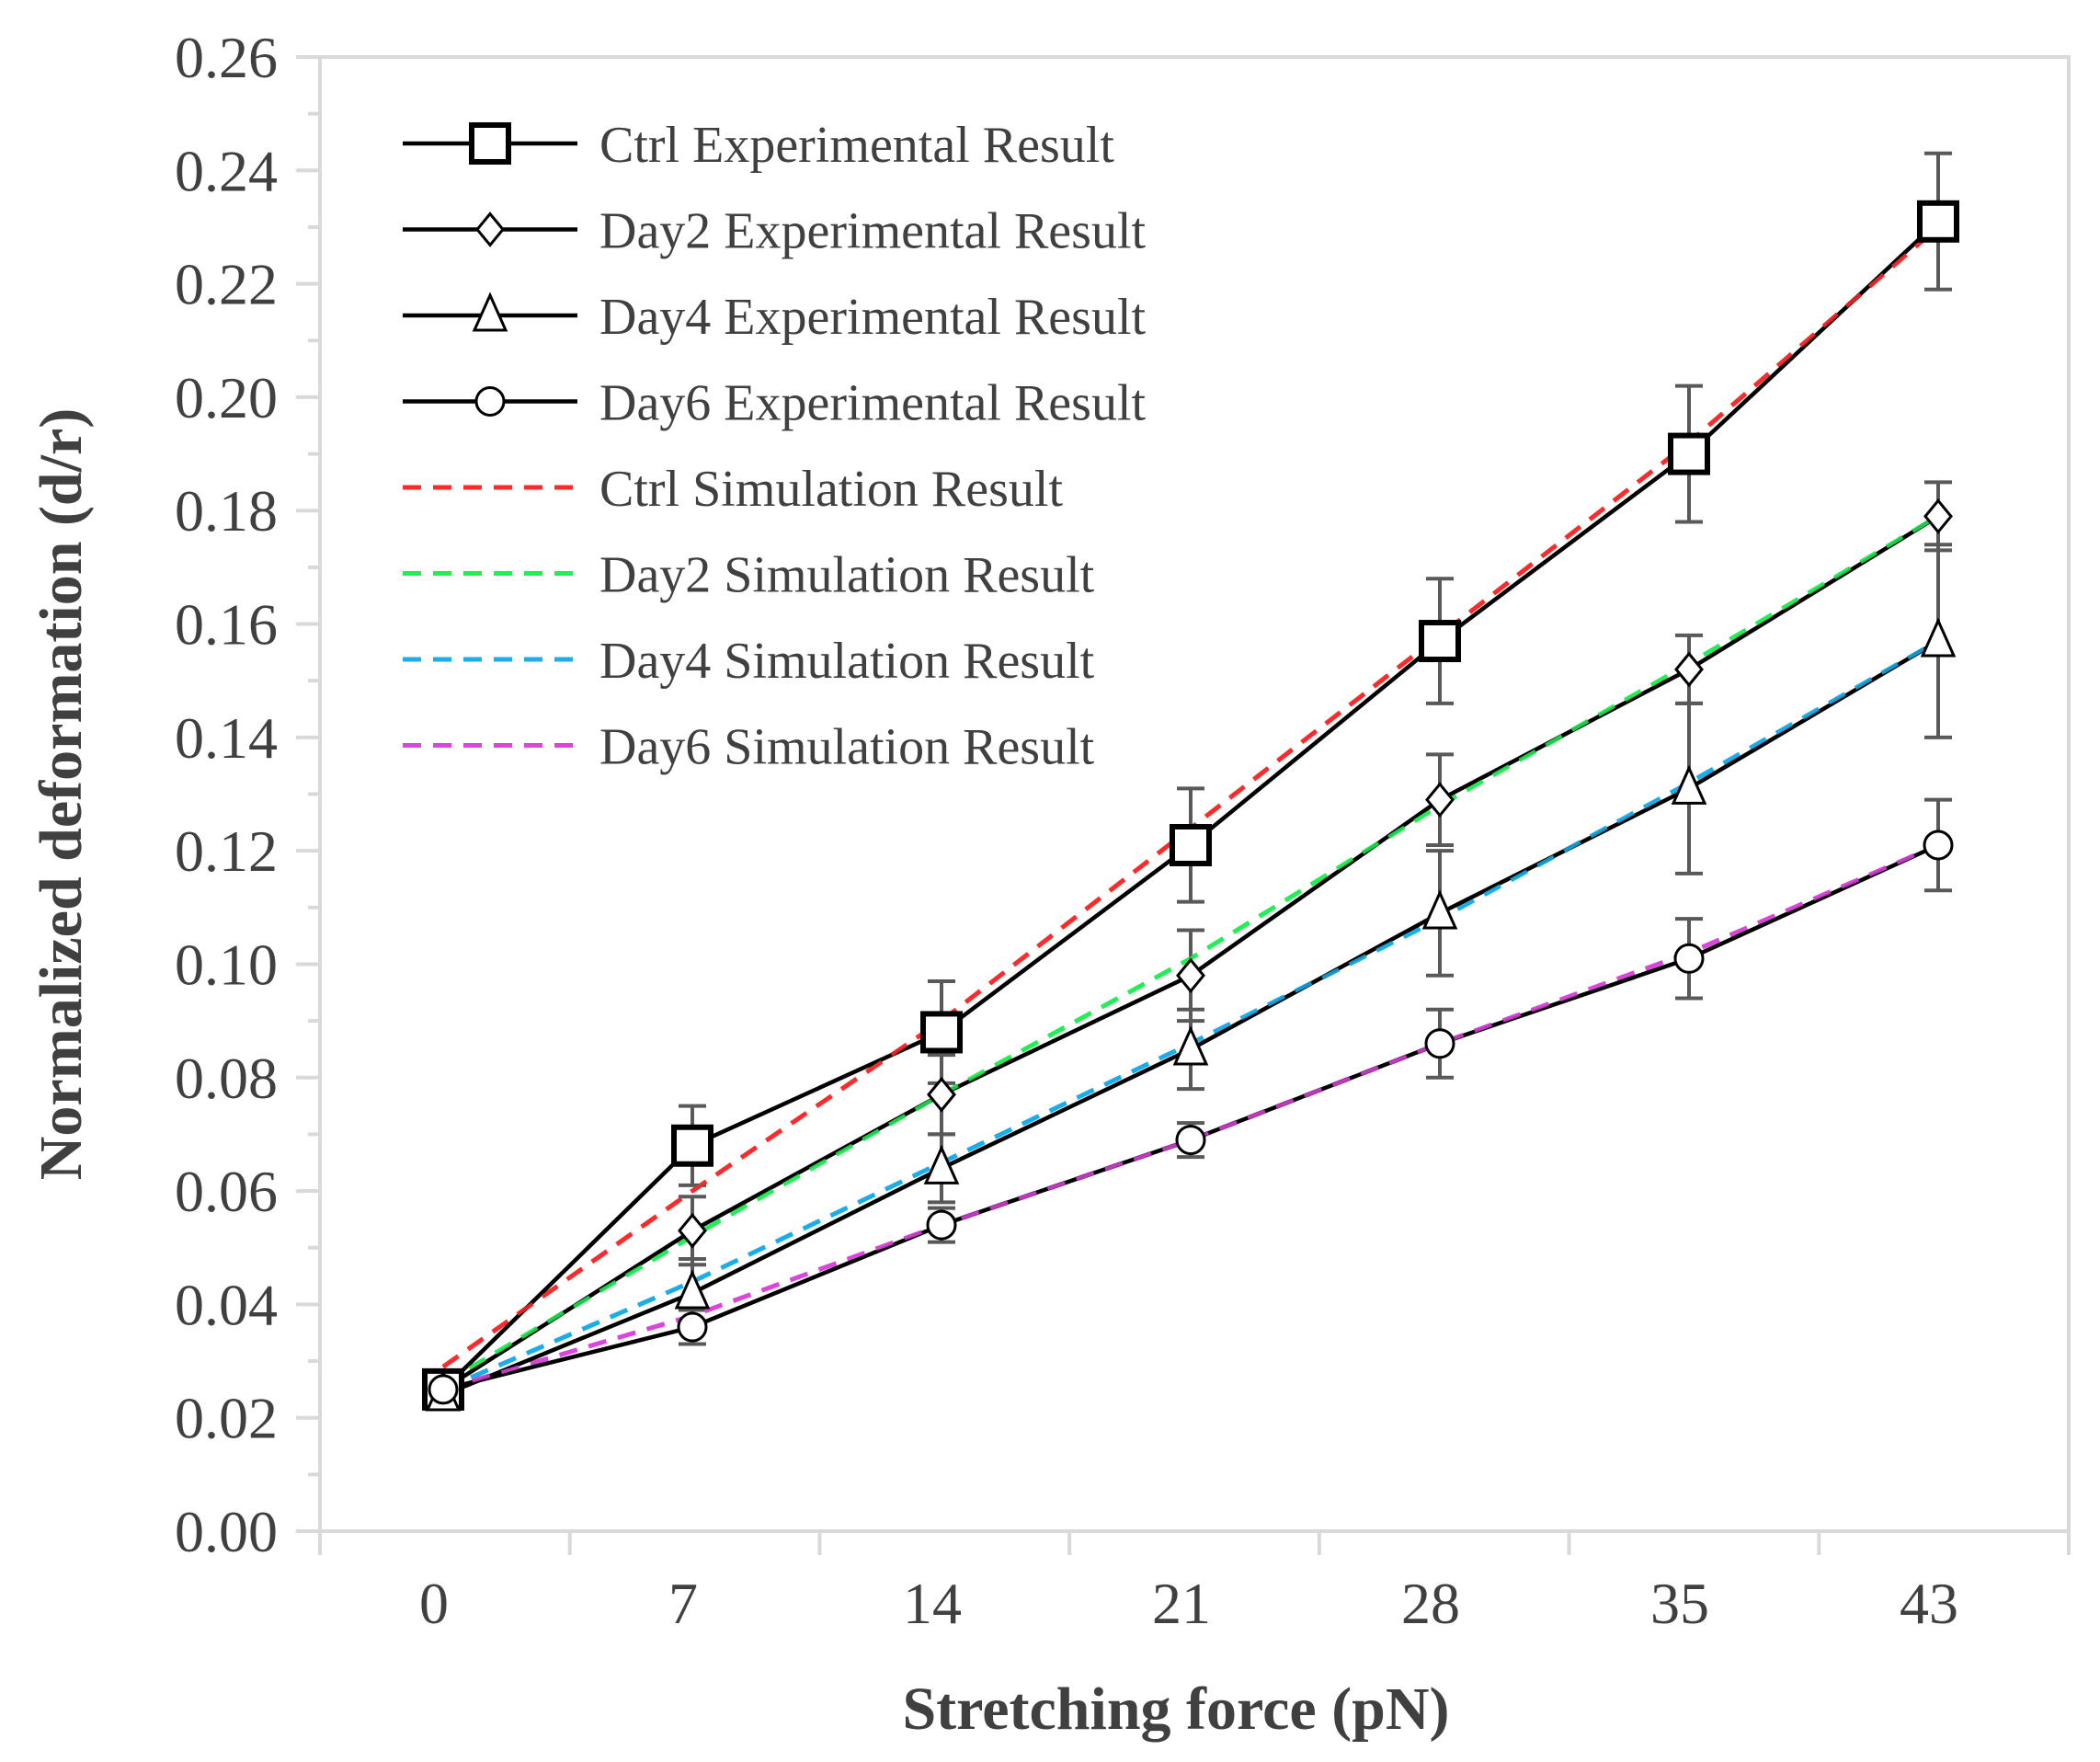 The height and width of the screenshot is (1762, 2100). I want to click on y-tick-label: 0.26, so click(226, 57).